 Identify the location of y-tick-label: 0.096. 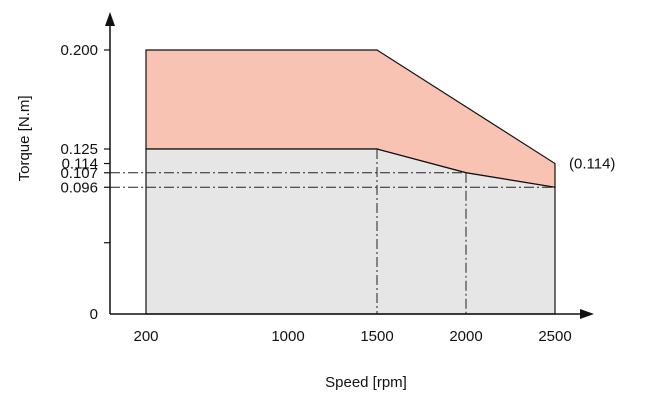
(79, 187).